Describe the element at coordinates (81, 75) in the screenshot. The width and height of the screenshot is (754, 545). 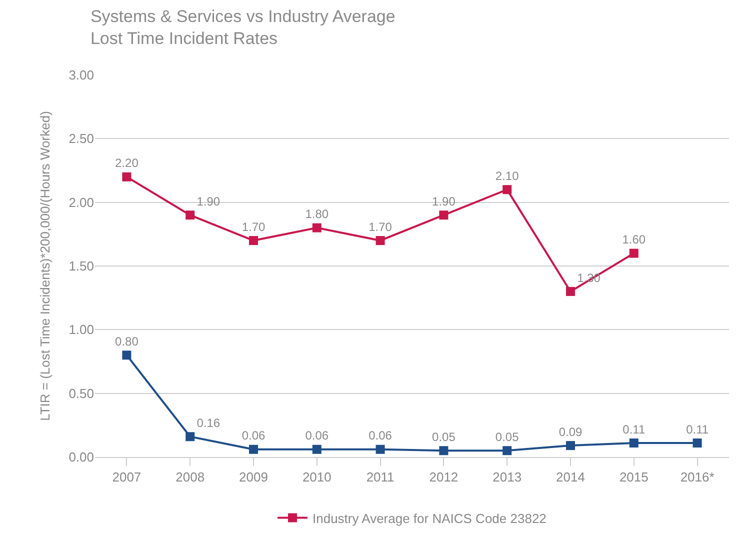
I see `y-tick-label: 3.00` at that location.